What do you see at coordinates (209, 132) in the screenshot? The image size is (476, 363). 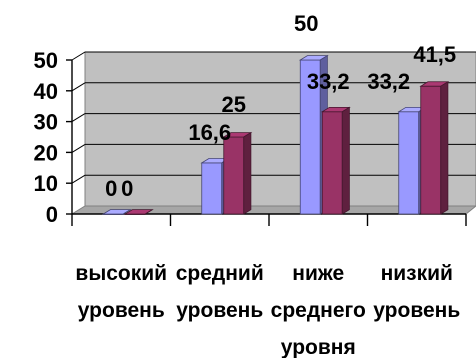 I see `data-label: 16,6` at bounding box center [209, 132].